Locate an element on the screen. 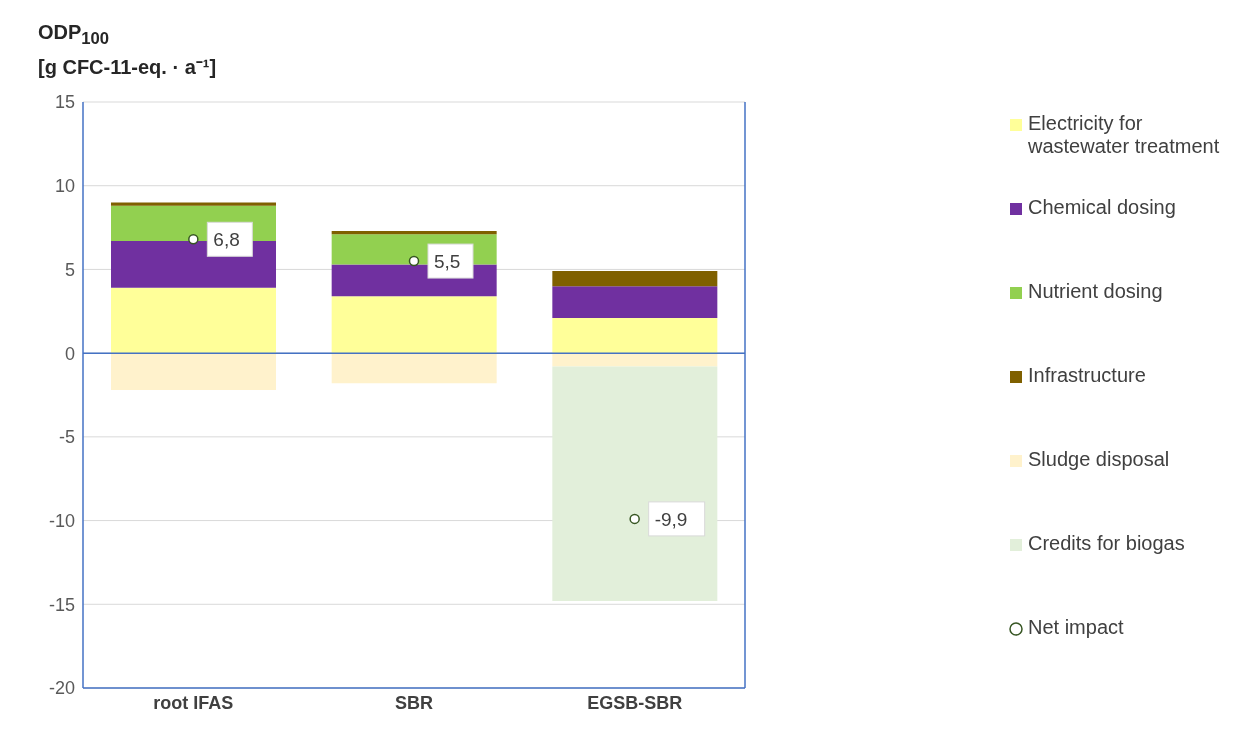 The height and width of the screenshot is (731, 1255). y-tick-label: 10 is located at coordinates (64, 186).